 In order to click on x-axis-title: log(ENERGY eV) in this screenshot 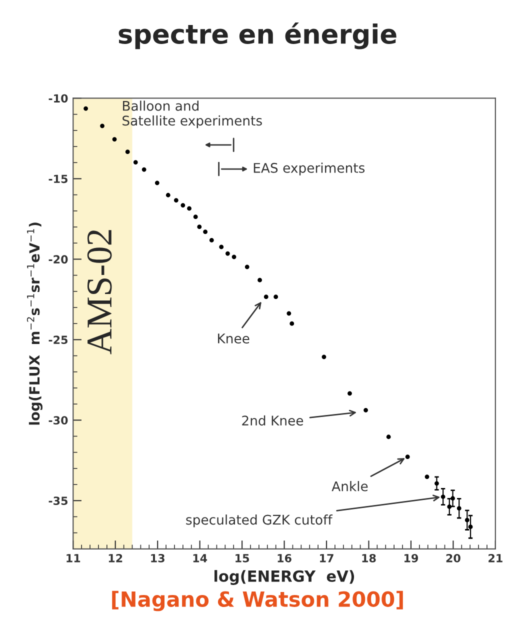, I will do `click(284, 577)`.